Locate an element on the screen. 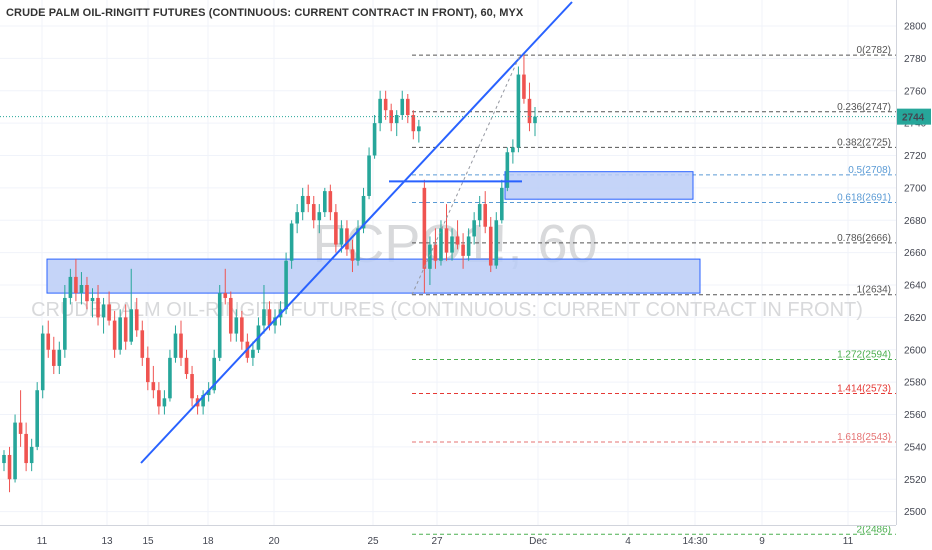 The image size is (932, 550). x-tick-label: 14:30 is located at coordinates (694, 541).